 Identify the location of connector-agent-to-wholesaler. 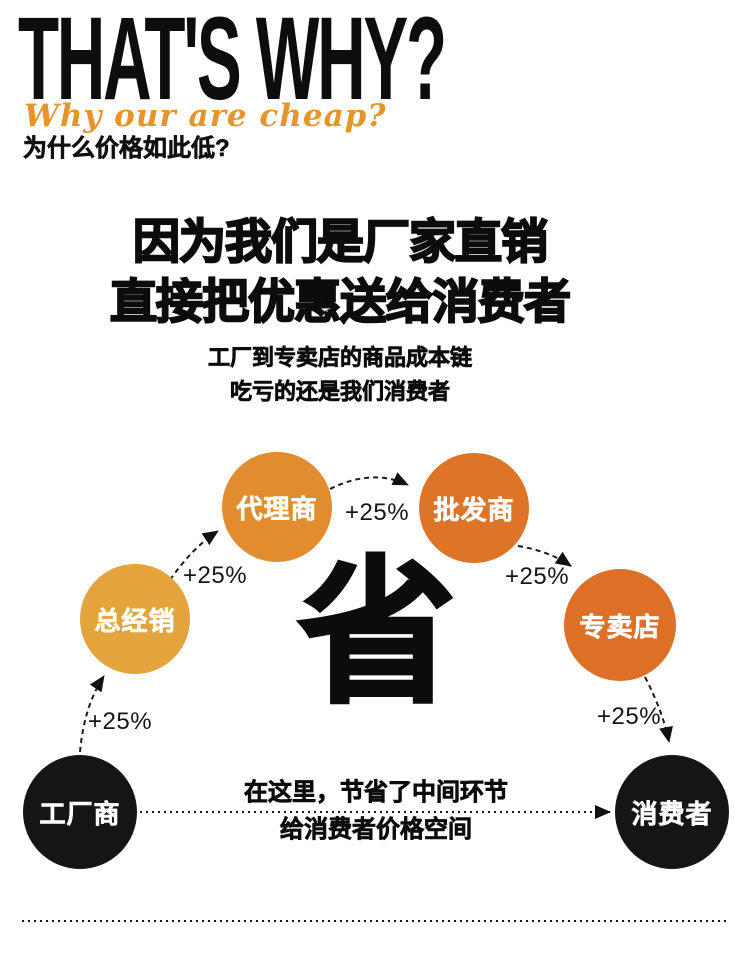
(369, 481).